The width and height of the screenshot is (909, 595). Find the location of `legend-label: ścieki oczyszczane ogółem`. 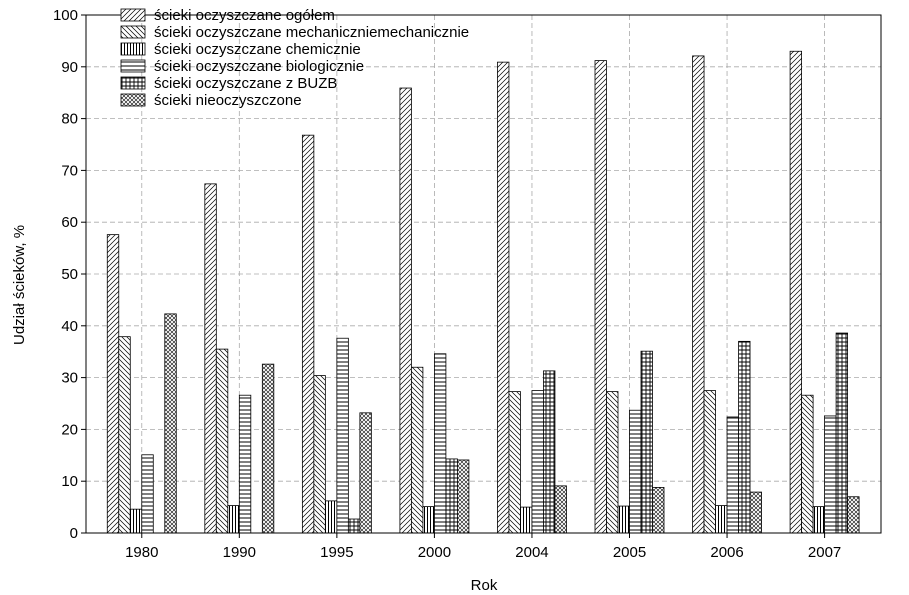

legend-label: ścieki oczyszczane ogółem is located at coordinates (244, 15).